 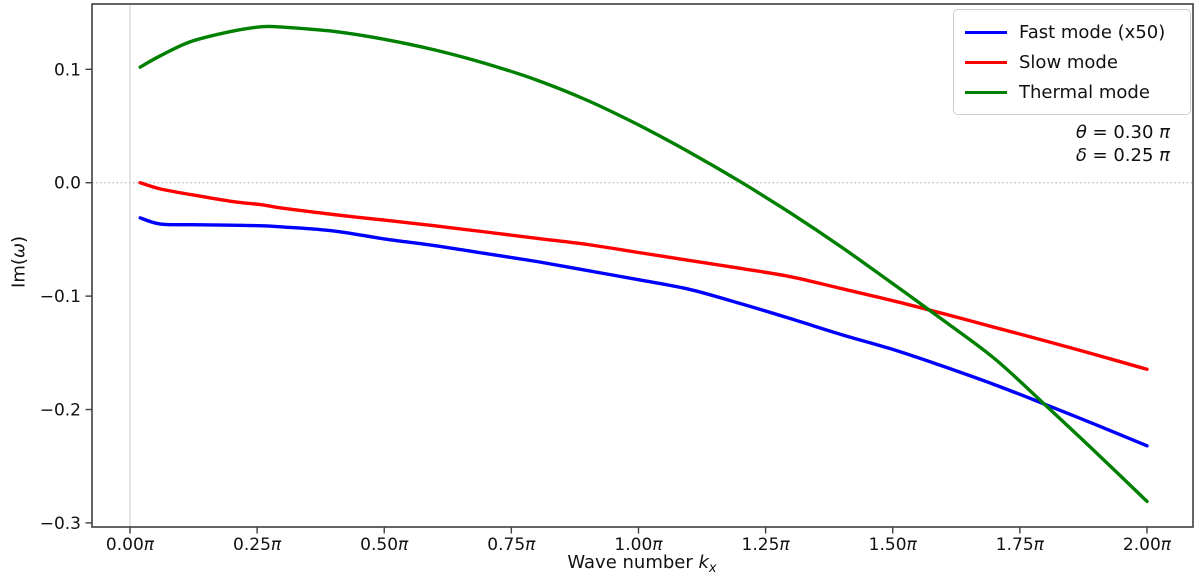 What do you see at coordinates (67, 184) in the screenshot?
I see `y-tick-label: 0.0` at bounding box center [67, 184].